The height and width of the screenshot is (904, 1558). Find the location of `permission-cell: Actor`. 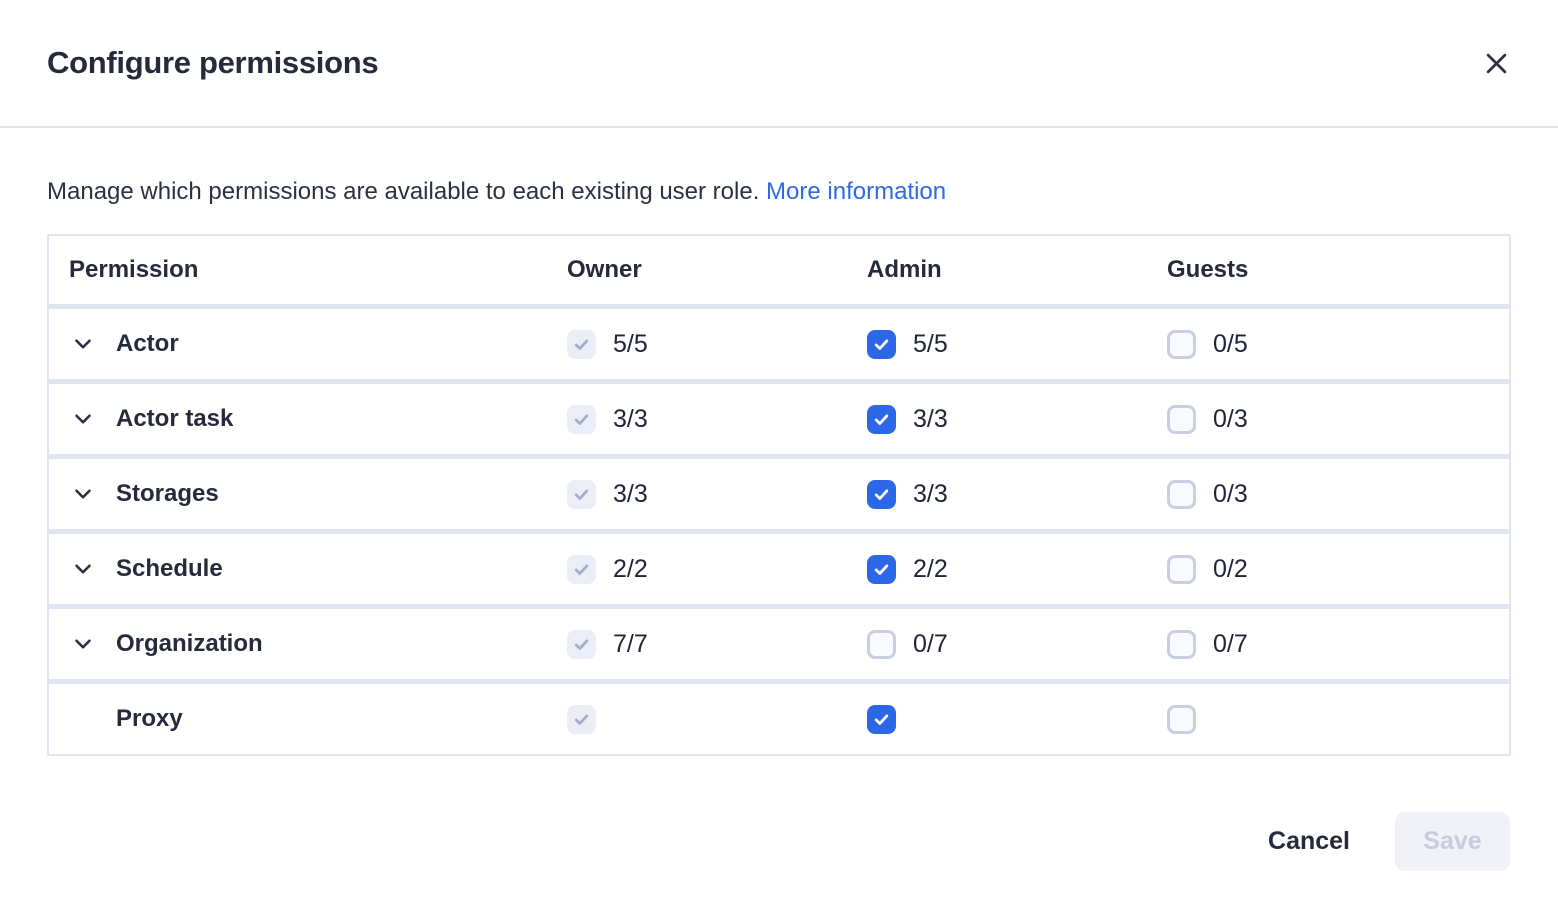

permission-cell: Actor is located at coordinates (308, 344).